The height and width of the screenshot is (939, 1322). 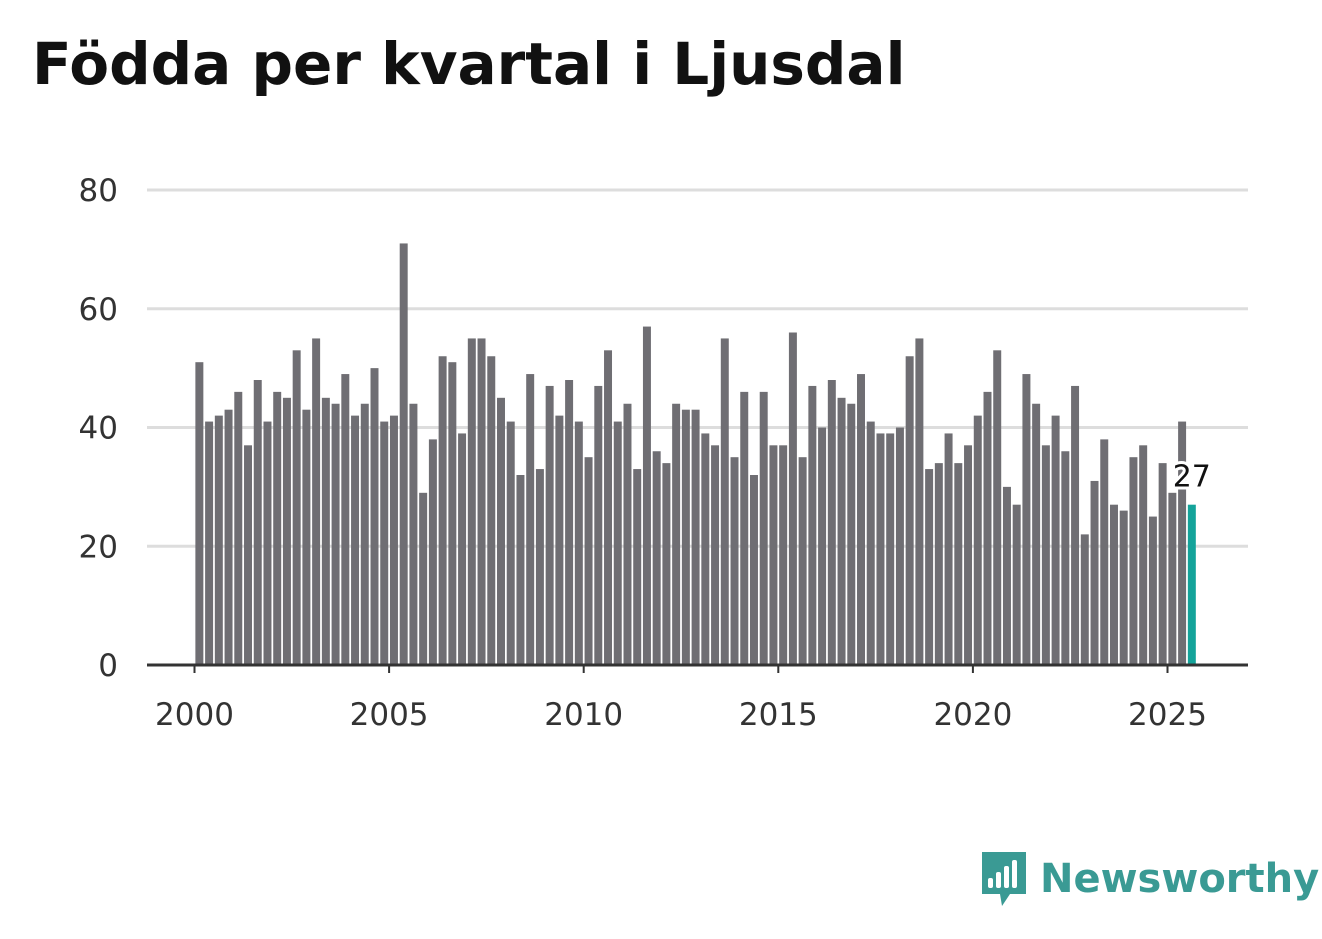 What do you see at coordinates (98, 310) in the screenshot?
I see `y-tick-label: 60` at bounding box center [98, 310].